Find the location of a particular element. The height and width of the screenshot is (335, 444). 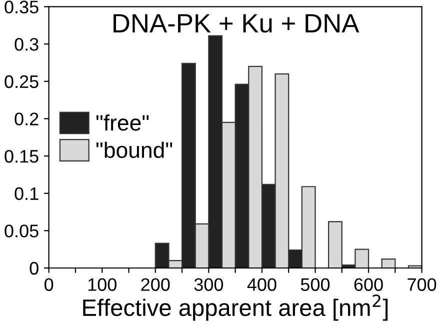

x-tick-label: 700 is located at coordinates (422, 284).